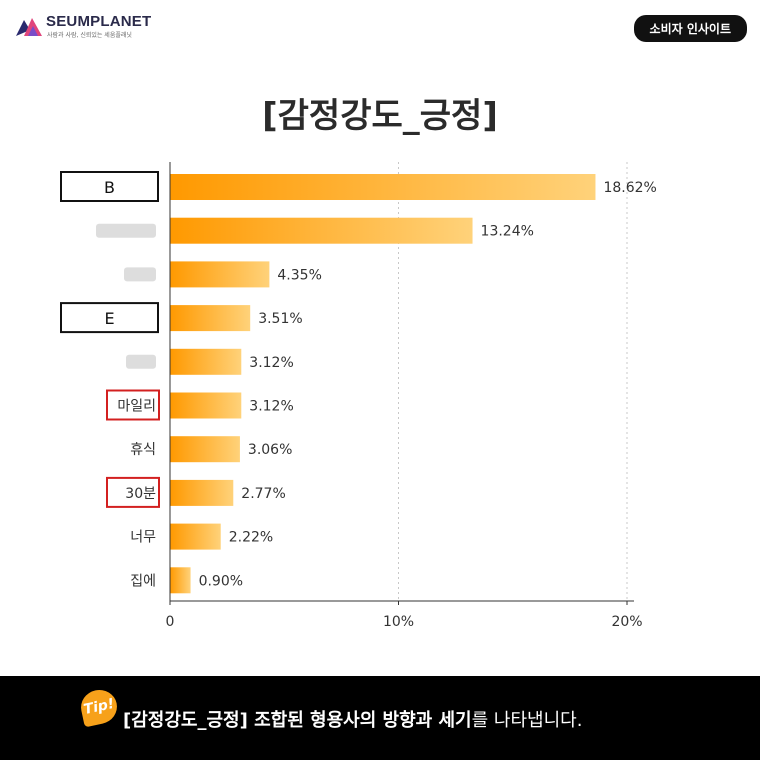  I want to click on bar-value-label: 2.77%, so click(263, 494).